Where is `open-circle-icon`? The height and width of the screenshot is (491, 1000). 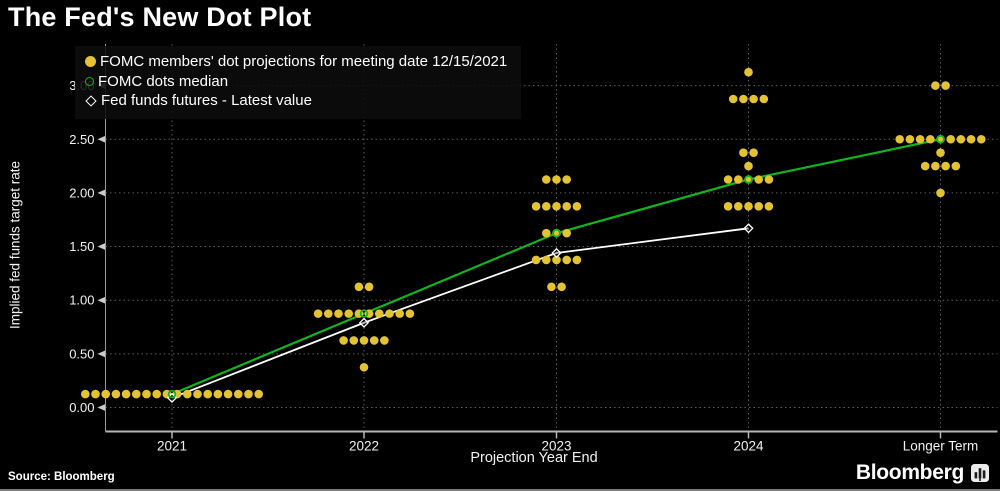
open-circle-icon is located at coordinates (89, 81).